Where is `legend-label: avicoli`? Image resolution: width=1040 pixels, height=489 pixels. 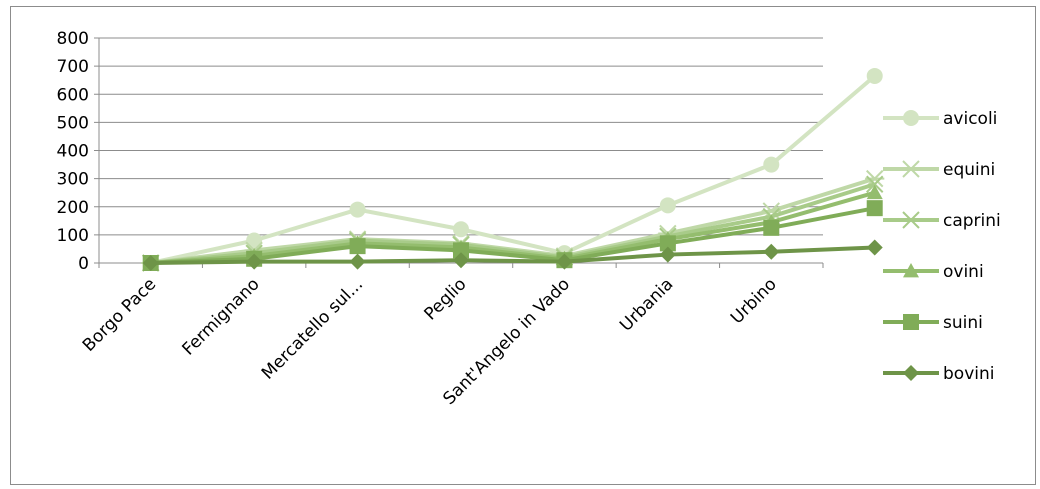
legend-label: avicoli is located at coordinates (970, 119).